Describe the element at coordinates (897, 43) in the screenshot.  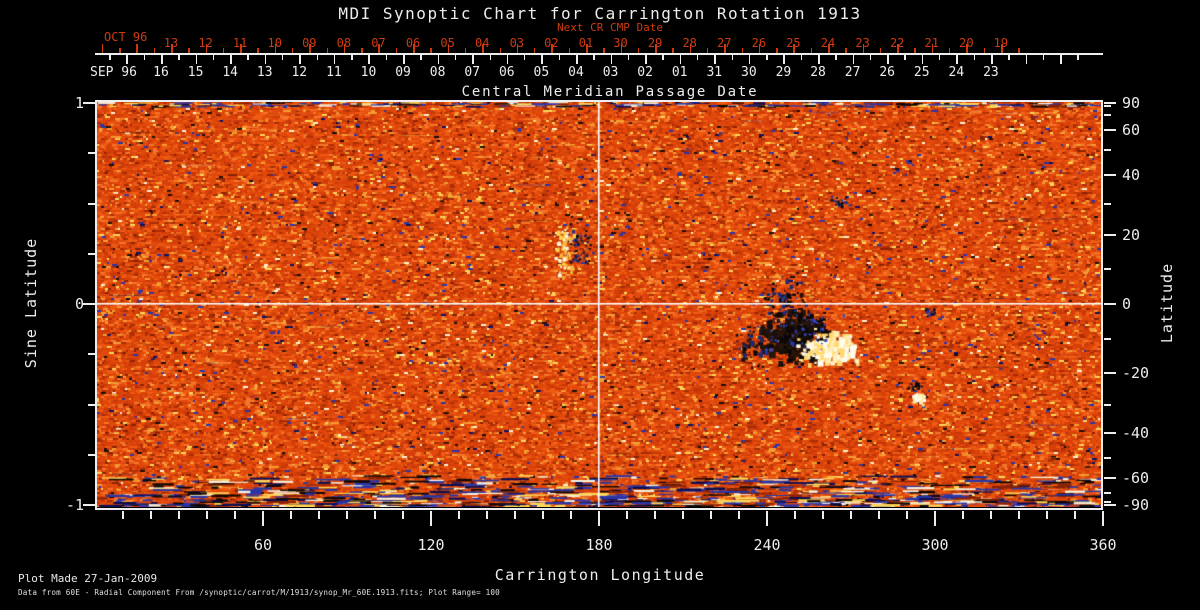
I see `next-cr-date-label: 22` at that location.